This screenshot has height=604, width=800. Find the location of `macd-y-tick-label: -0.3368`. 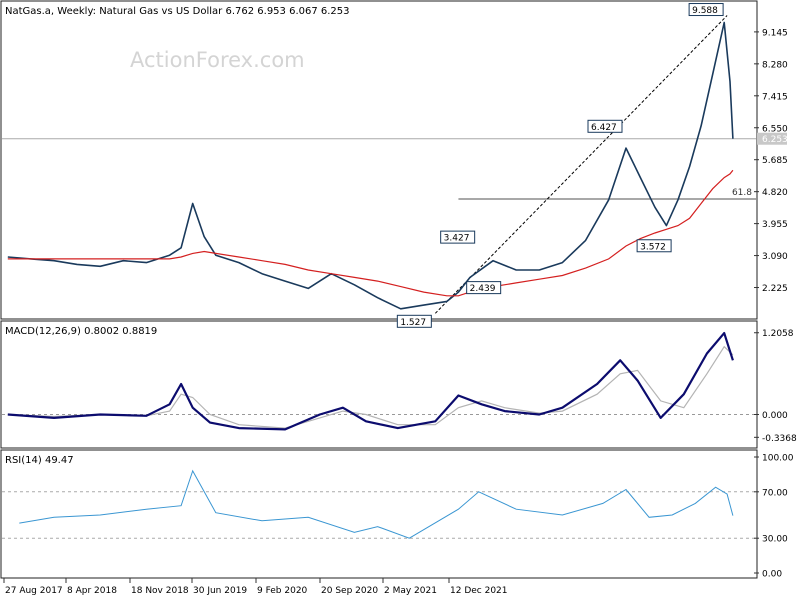

macd-y-tick-label: -0.3368 is located at coordinates (779, 439).